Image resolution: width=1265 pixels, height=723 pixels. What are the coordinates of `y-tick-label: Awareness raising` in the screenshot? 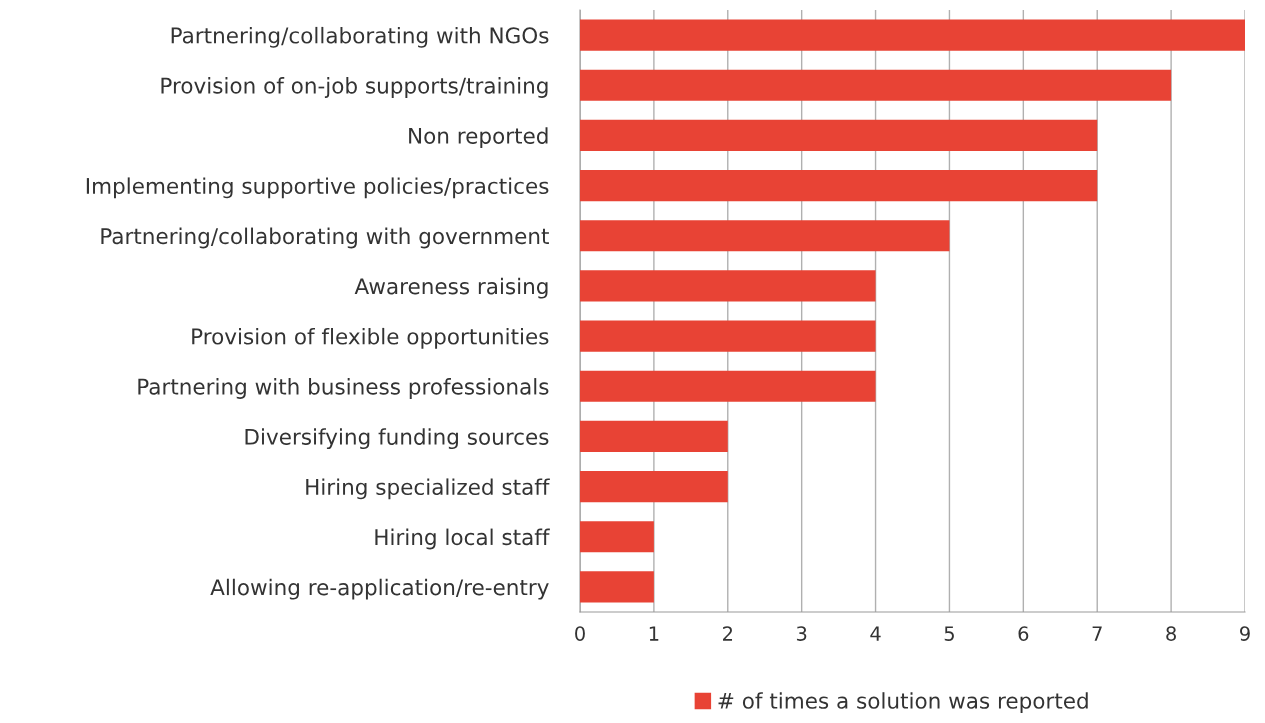 It's located at (451, 288).